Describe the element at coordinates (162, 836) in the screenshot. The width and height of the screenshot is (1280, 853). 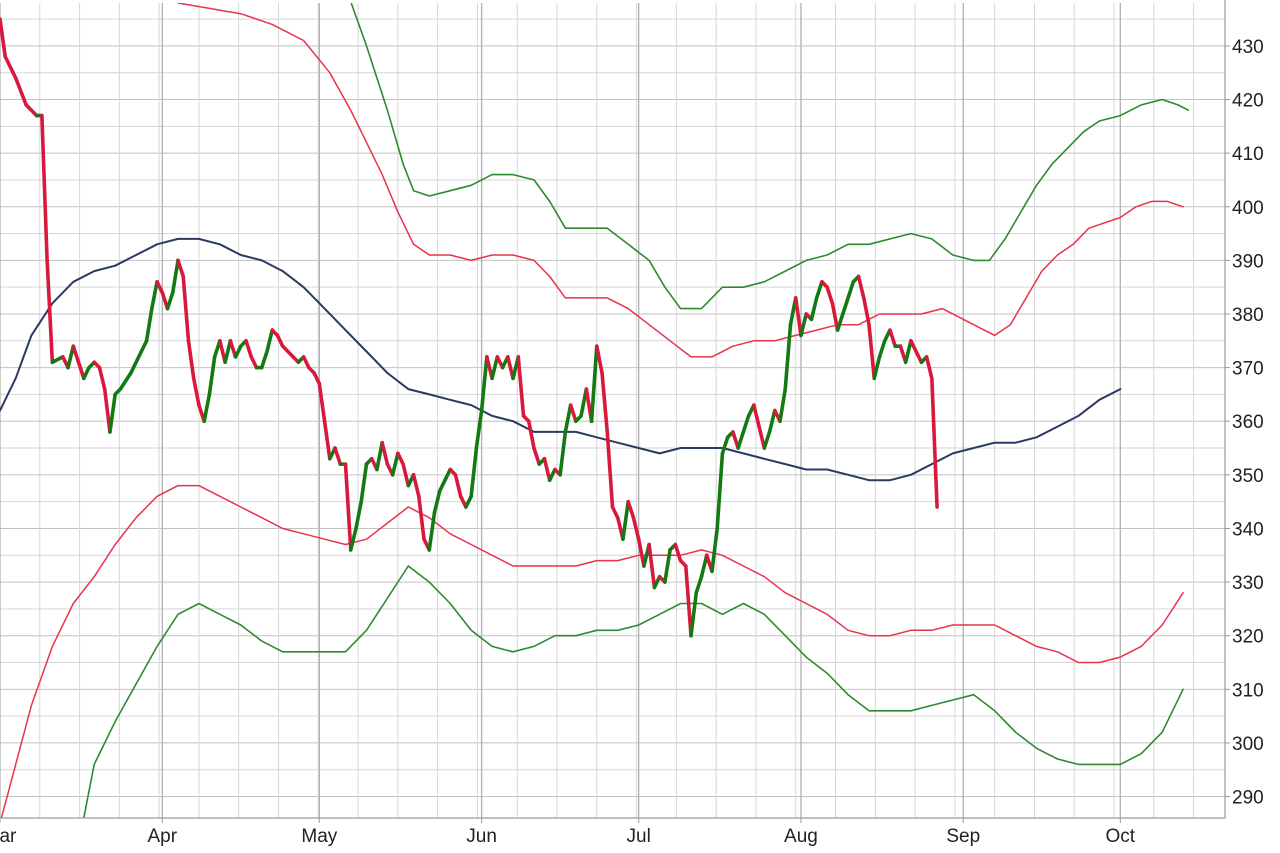
I see `x-tick-label: Apr` at that location.